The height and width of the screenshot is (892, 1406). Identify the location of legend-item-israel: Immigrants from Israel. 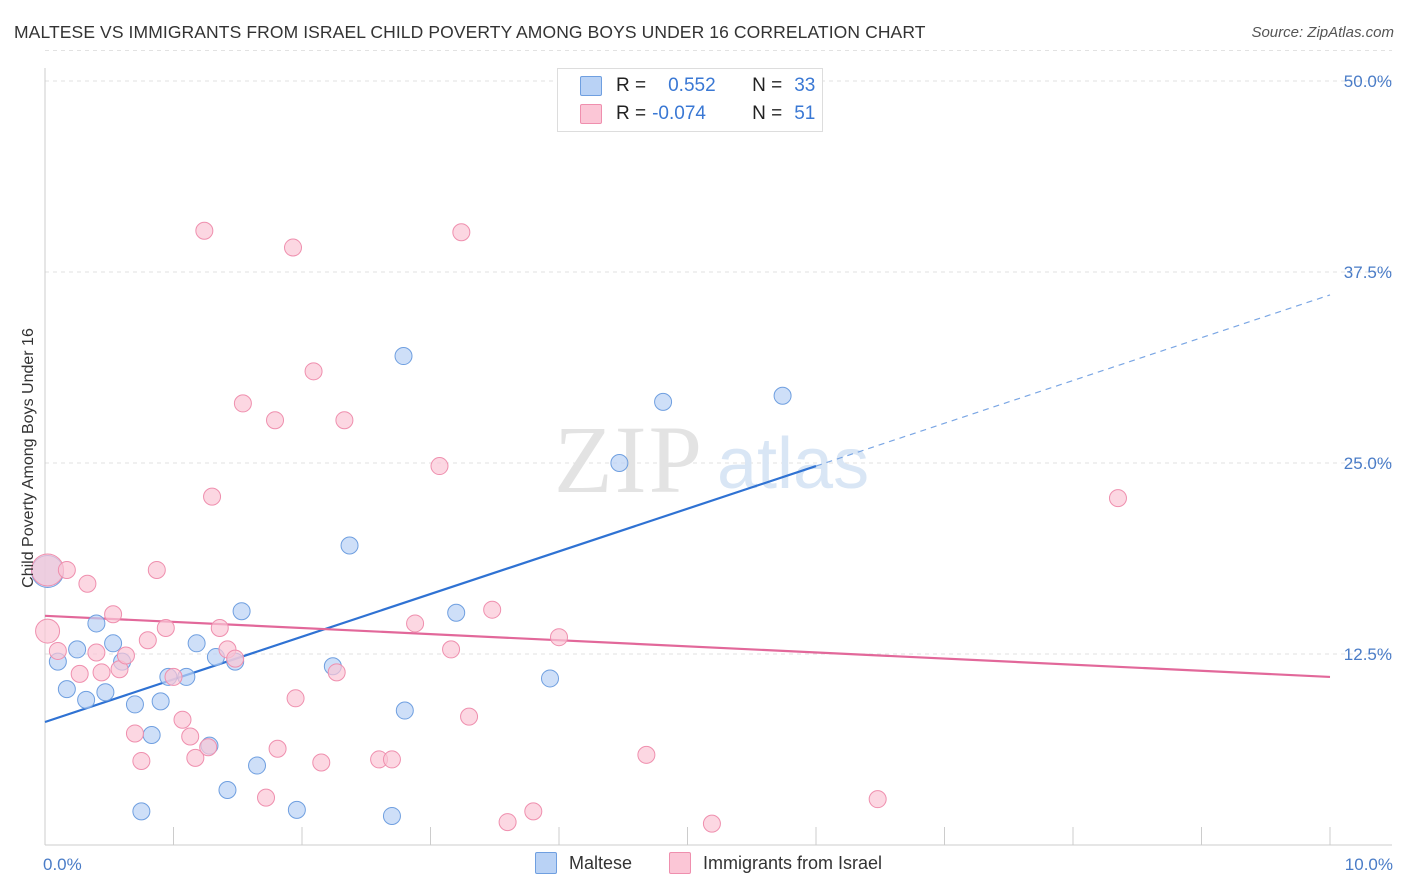
(775, 863).